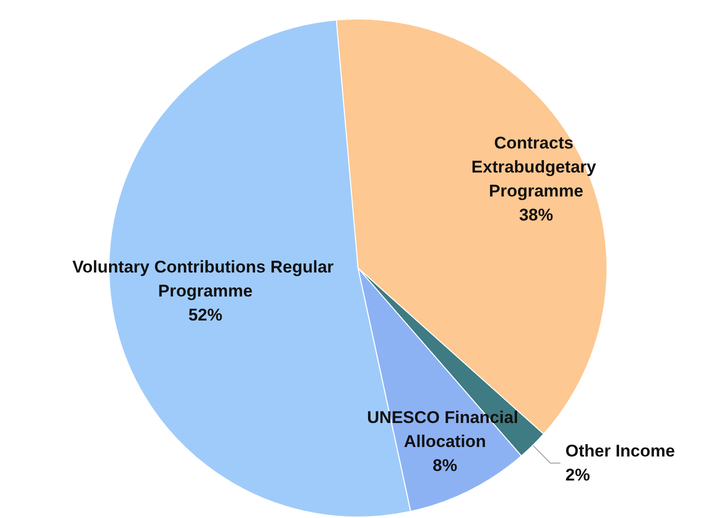  Describe the element at coordinates (620, 451) in the screenshot. I see `slice-label: Other Income` at that location.